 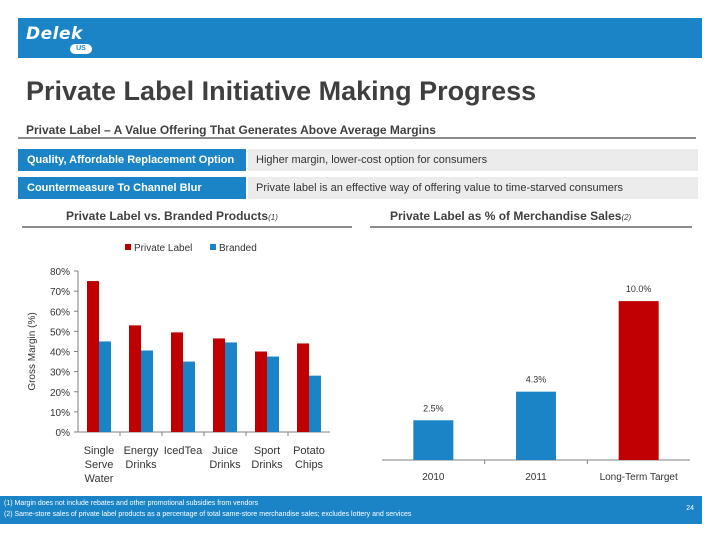 I want to click on x-tick-label: IcedTea, so click(x=183, y=451).